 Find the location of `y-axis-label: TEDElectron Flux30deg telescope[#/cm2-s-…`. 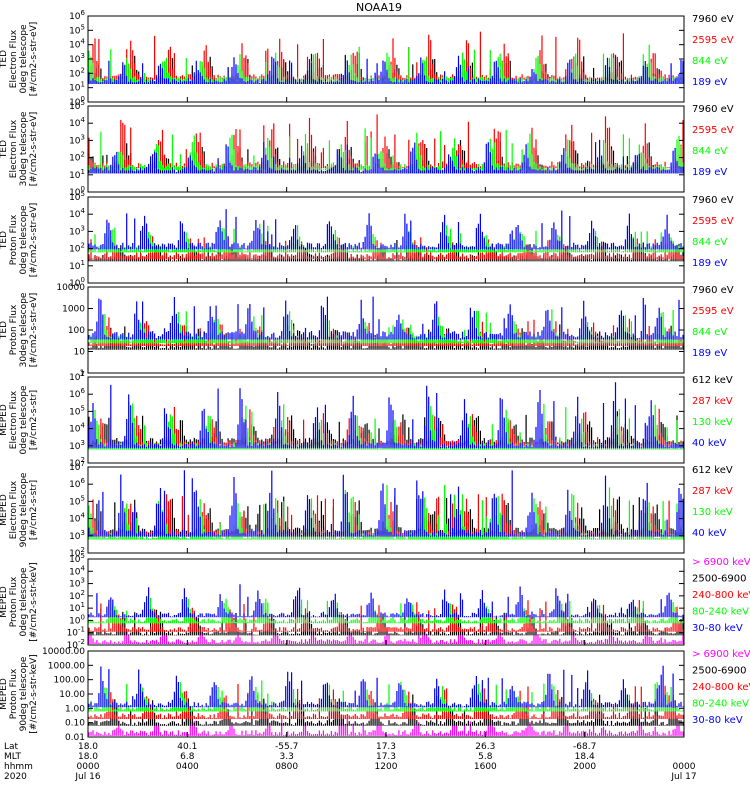

y-axis-label: TEDElectron Flux30deg telescope[#/cm2-s-… is located at coordinates (19, 148).